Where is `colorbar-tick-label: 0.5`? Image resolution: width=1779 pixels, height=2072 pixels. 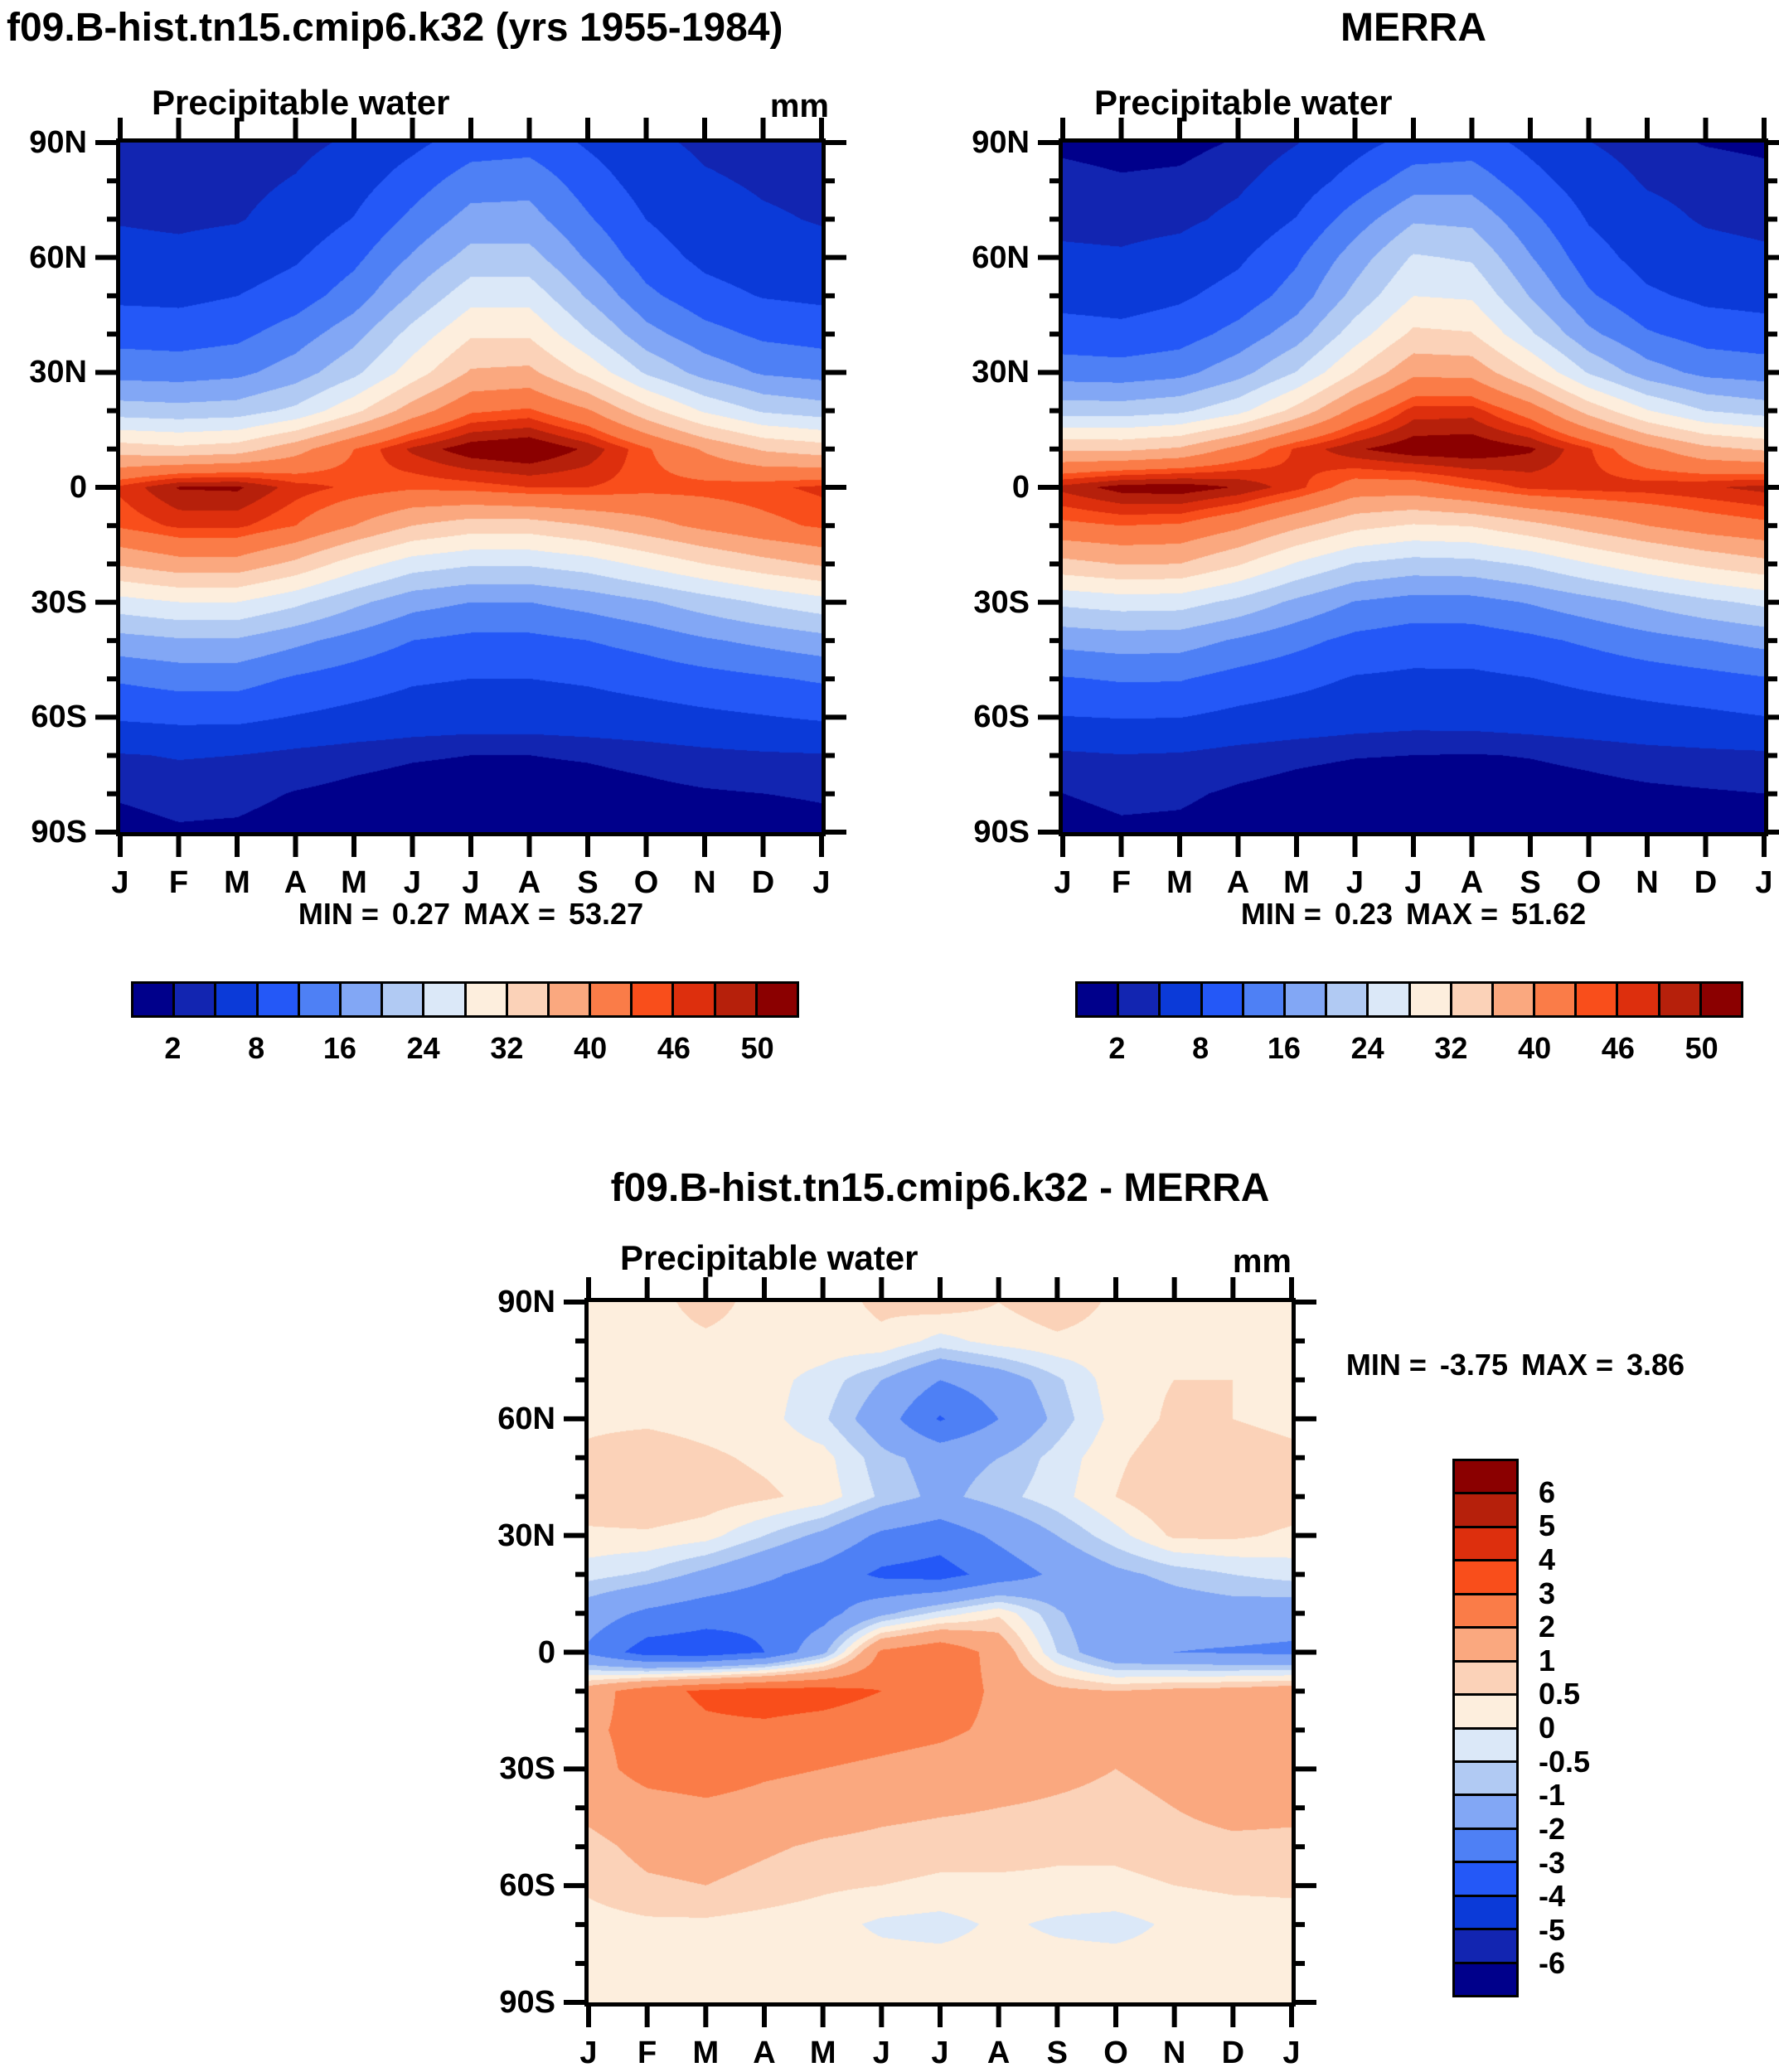 colorbar-tick-label: 0.5 is located at coordinates (1560, 1694).